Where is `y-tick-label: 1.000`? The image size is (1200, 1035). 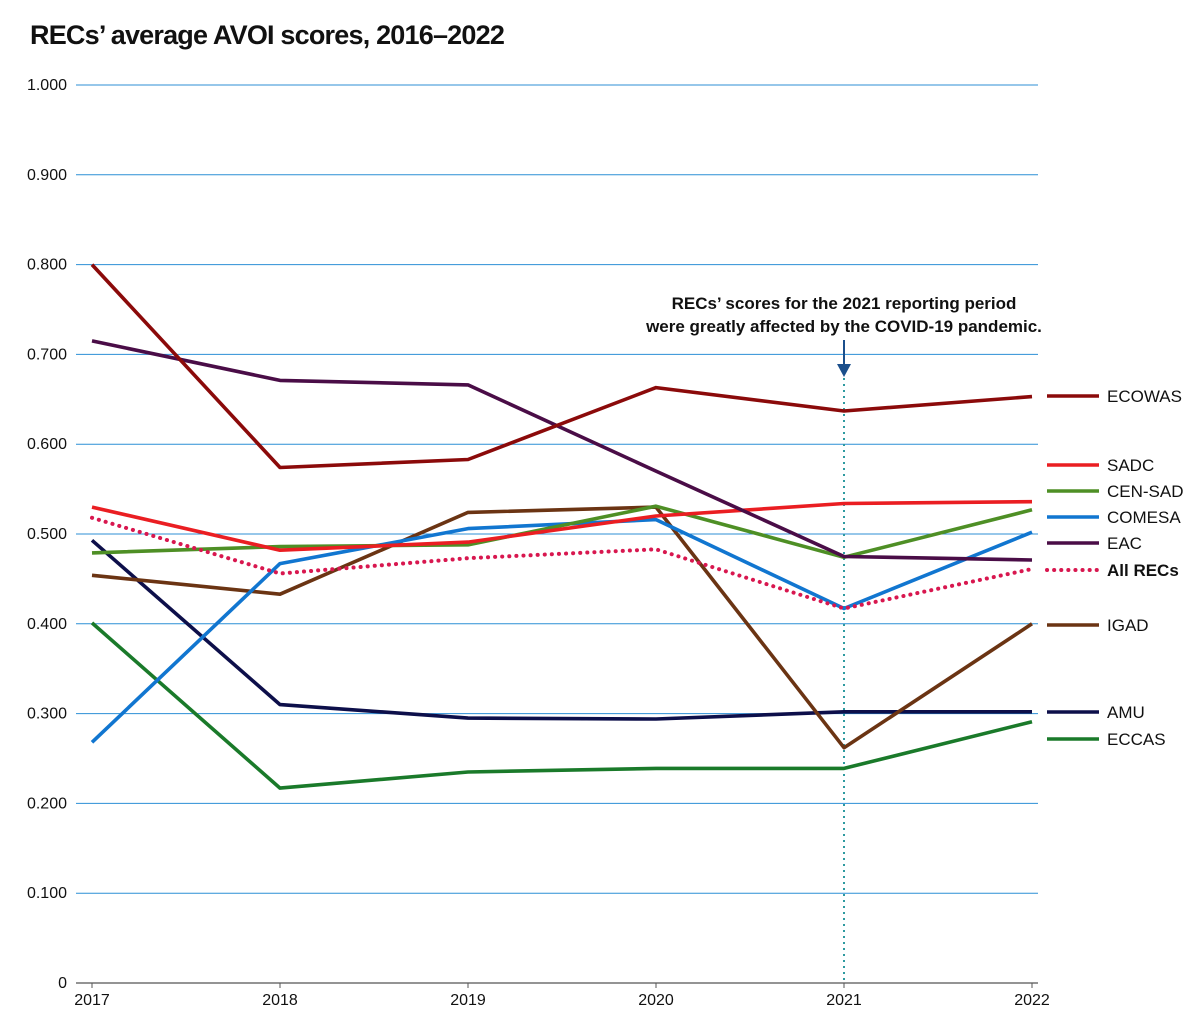 y-tick-label: 1.000 is located at coordinates (47, 85).